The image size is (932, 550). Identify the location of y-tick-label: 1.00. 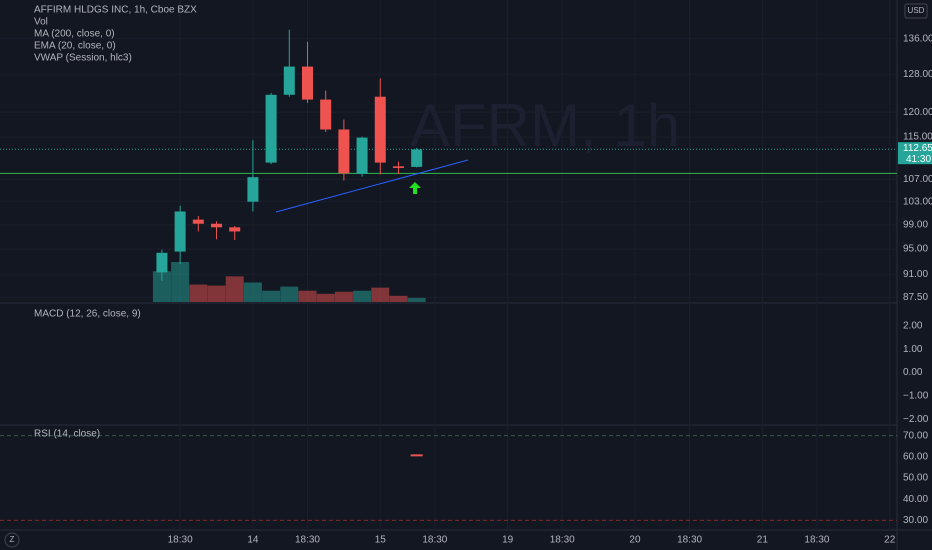
(913, 349).